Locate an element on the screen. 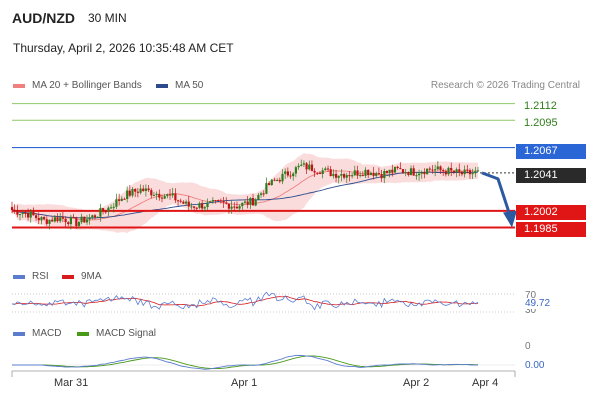 The image size is (590, 400). macd-signal-line is located at coordinates (245, 362).